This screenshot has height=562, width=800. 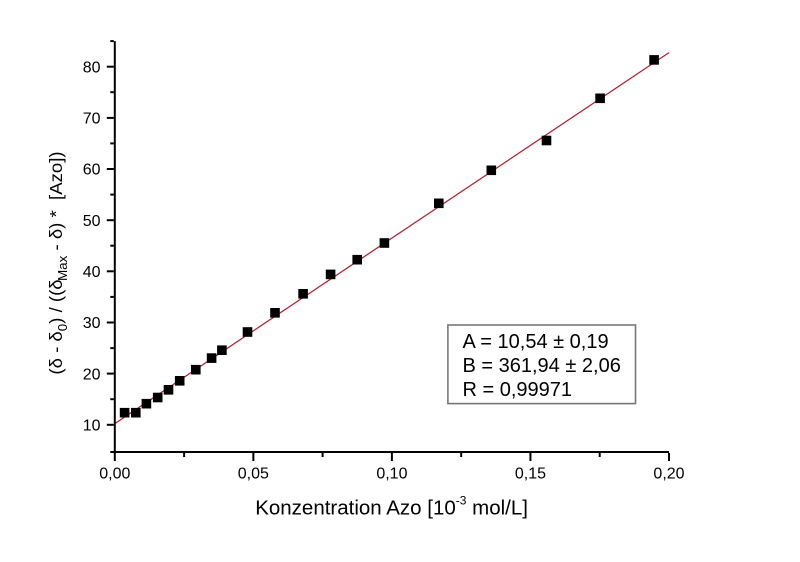 I want to click on svg-text: B = 361,94 ± 2,06, so click(x=542, y=366).